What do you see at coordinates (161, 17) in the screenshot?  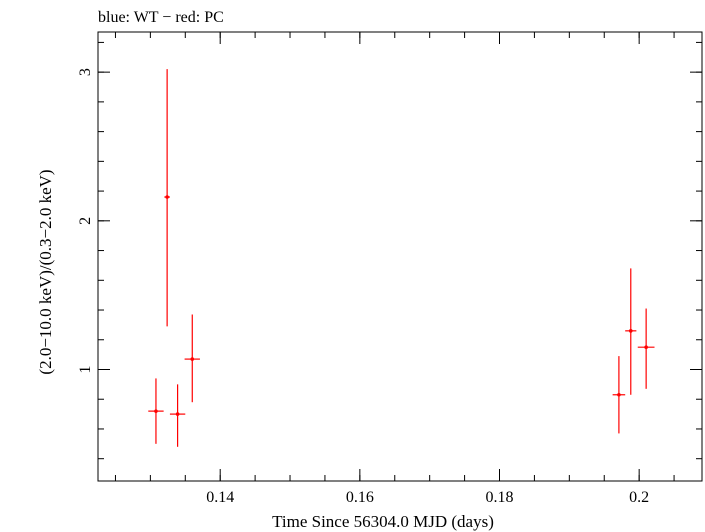 I see `chart-title: blue: WT − red: PC` at bounding box center [161, 17].